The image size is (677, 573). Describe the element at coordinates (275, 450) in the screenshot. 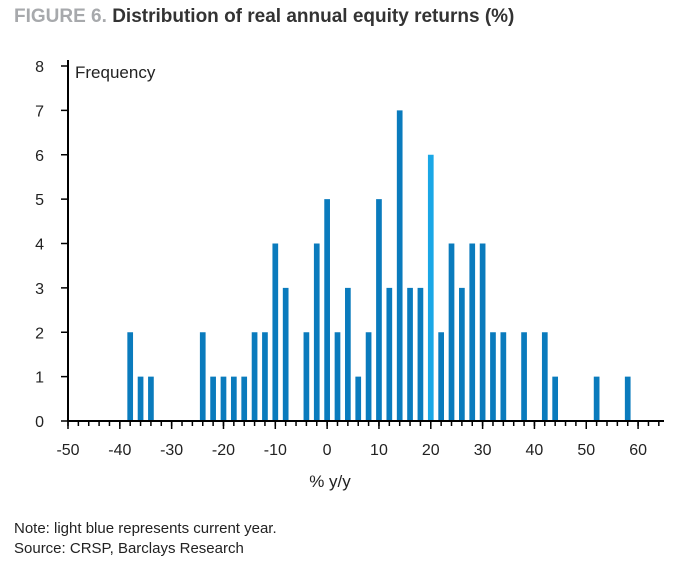

I see `x-tick-label: -10` at that location.